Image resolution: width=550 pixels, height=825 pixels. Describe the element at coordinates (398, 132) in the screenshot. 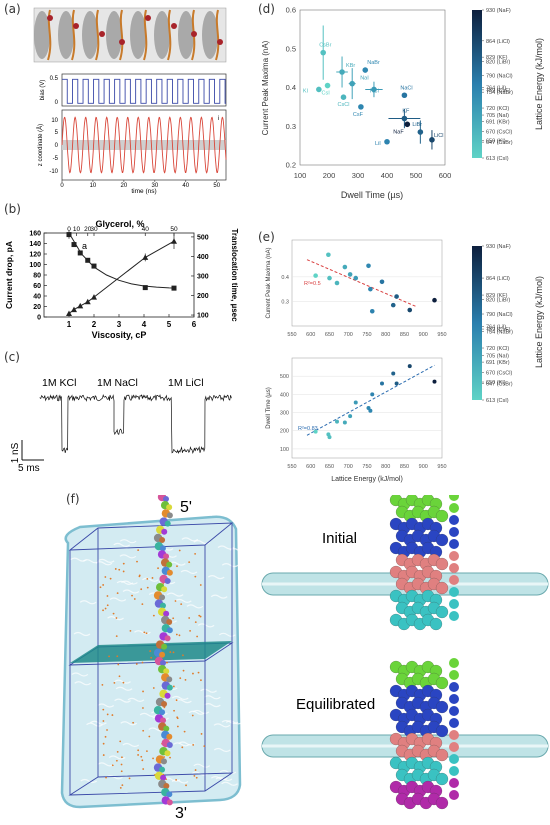

I see `d-point-label-naf: NaF` at that location.